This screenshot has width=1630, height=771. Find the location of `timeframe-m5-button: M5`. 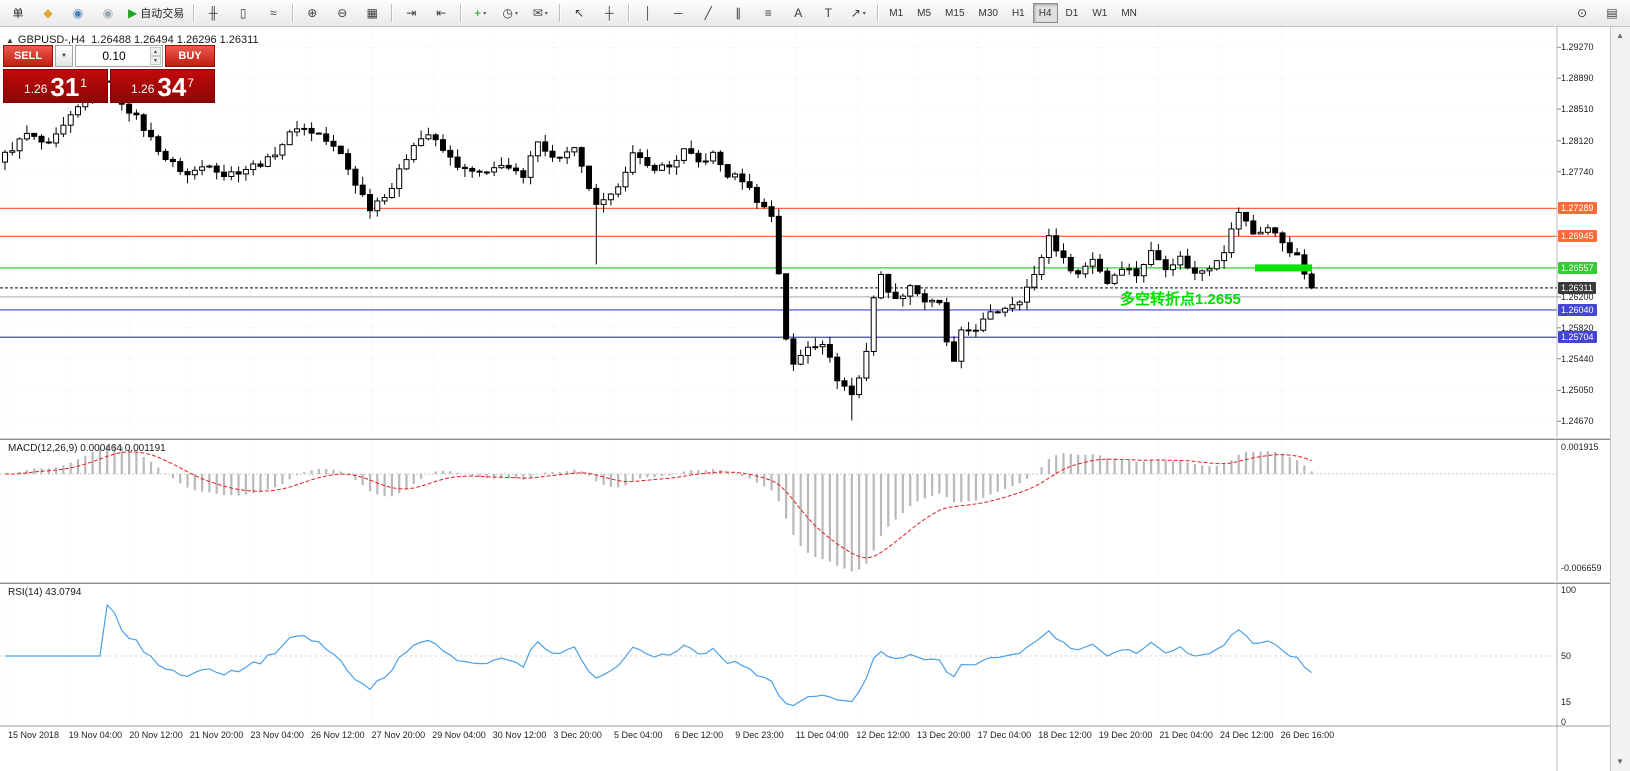

timeframe-m5-button: M5 is located at coordinates (924, 13).